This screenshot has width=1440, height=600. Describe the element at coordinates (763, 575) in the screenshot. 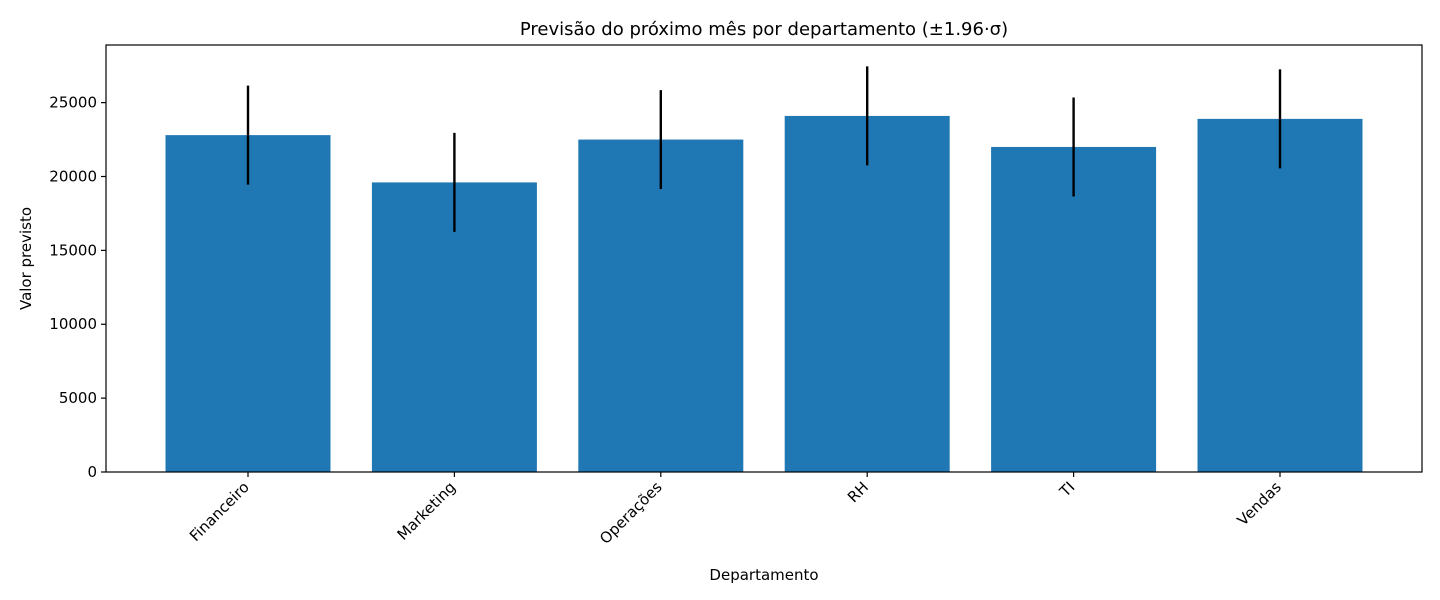

I see `x-axis-label: Departamento` at that location.